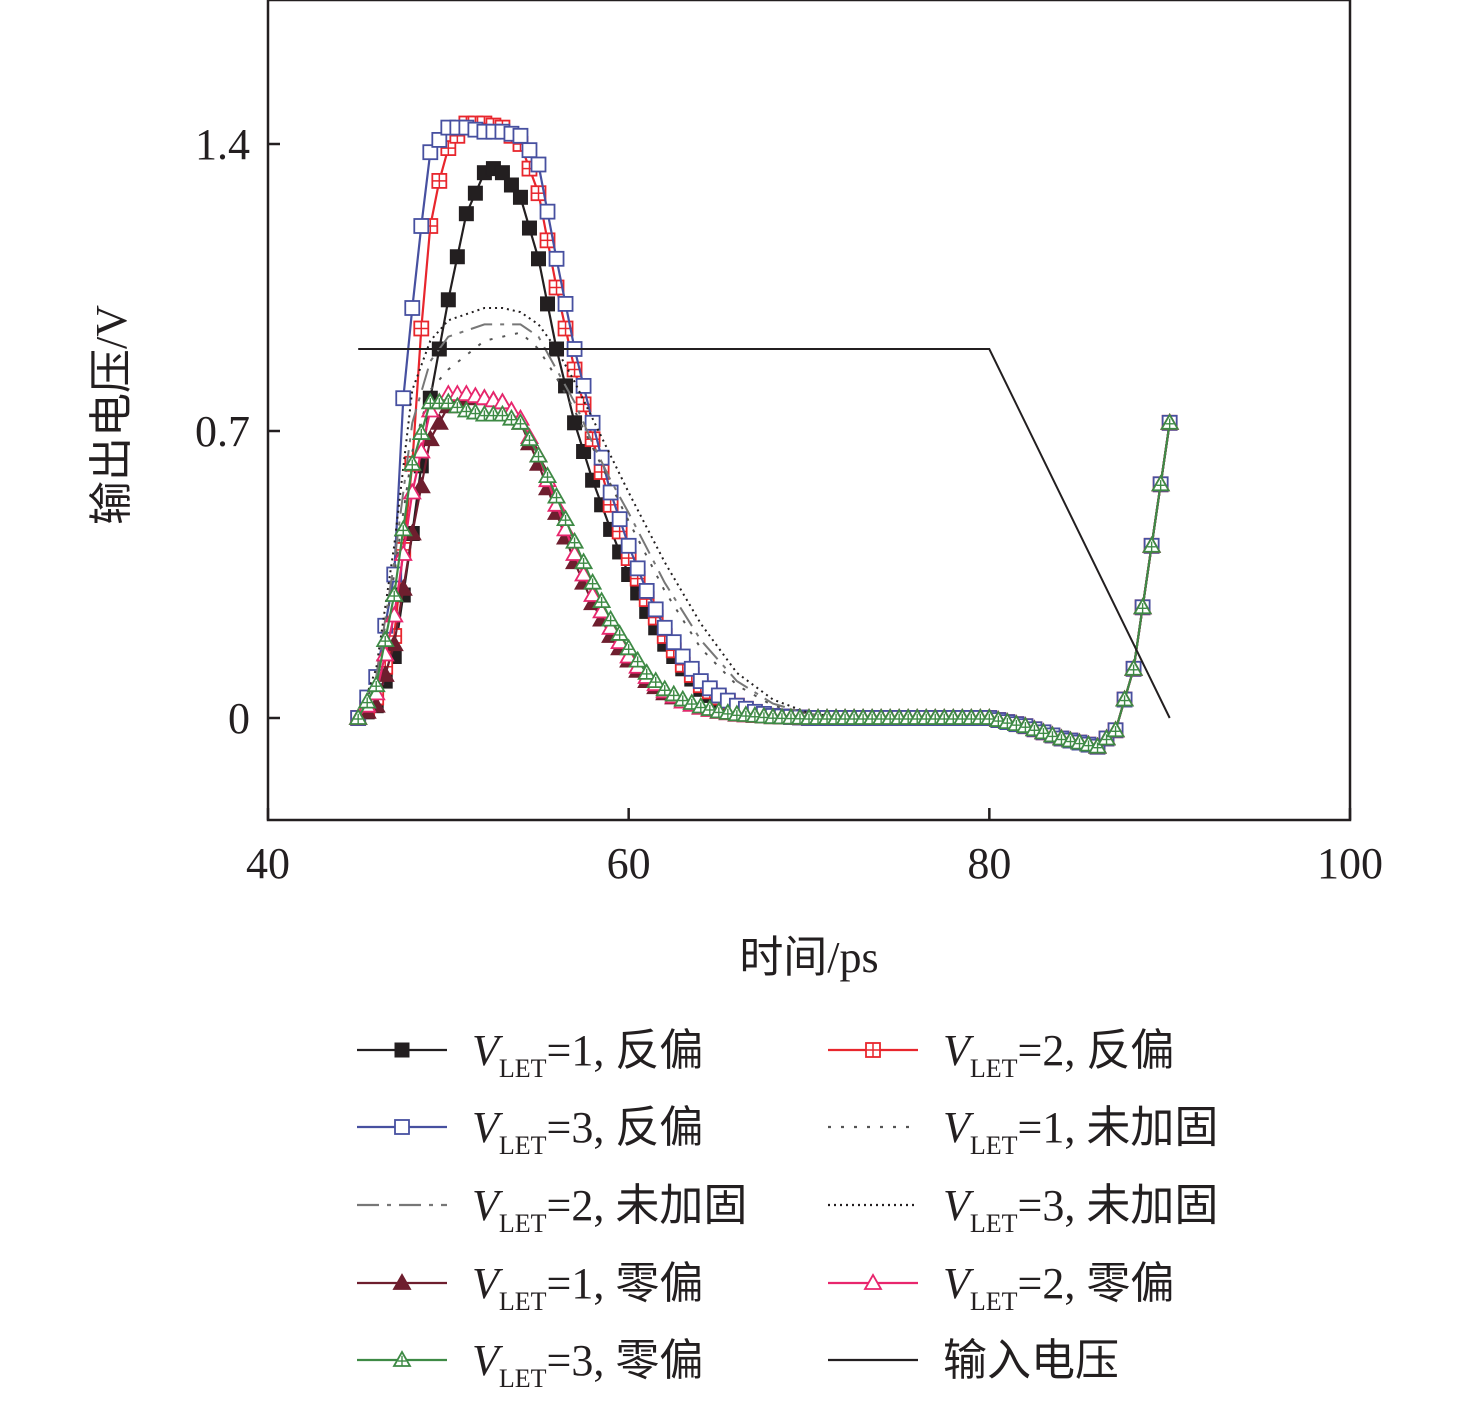  I want to click on legend-item: VLET=2, 零偏, so click(1001, 1287).